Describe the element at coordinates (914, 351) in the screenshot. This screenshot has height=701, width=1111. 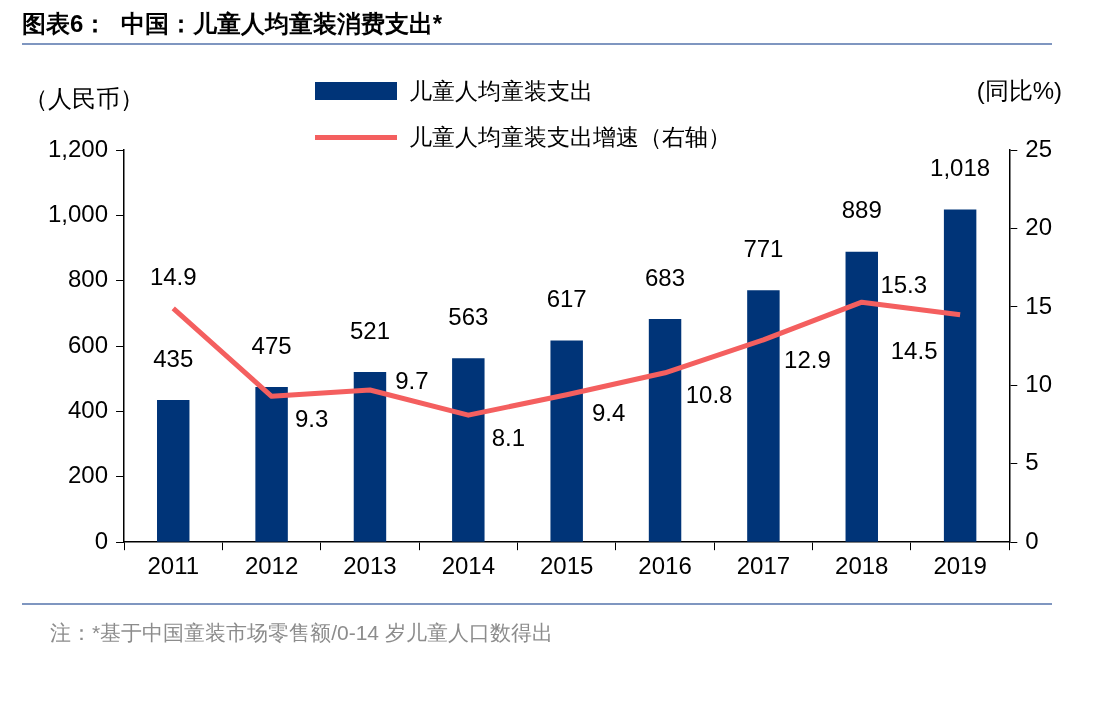
I see `data-label: 14.5` at that location.